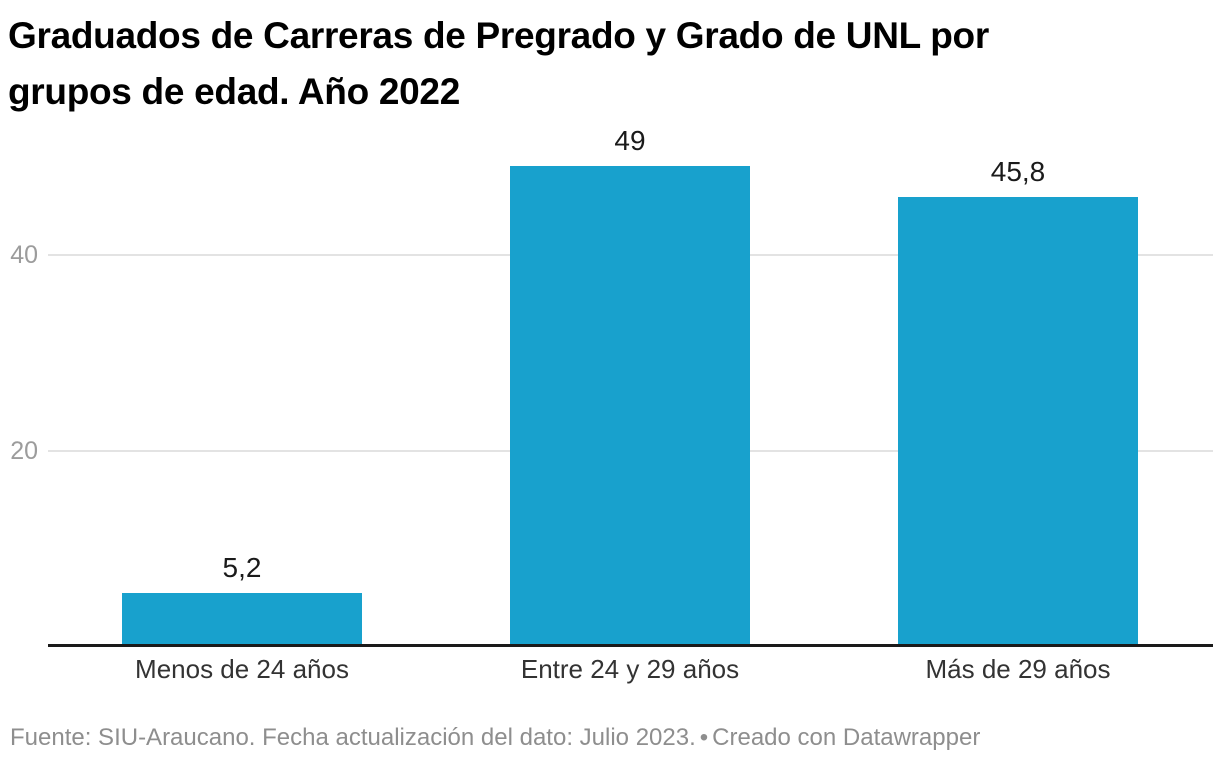 The height and width of the screenshot is (766, 1220). What do you see at coordinates (1018, 669) in the screenshot?
I see `x-axis-label-mas-de-29: Más de 29 años` at bounding box center [1018, 669].